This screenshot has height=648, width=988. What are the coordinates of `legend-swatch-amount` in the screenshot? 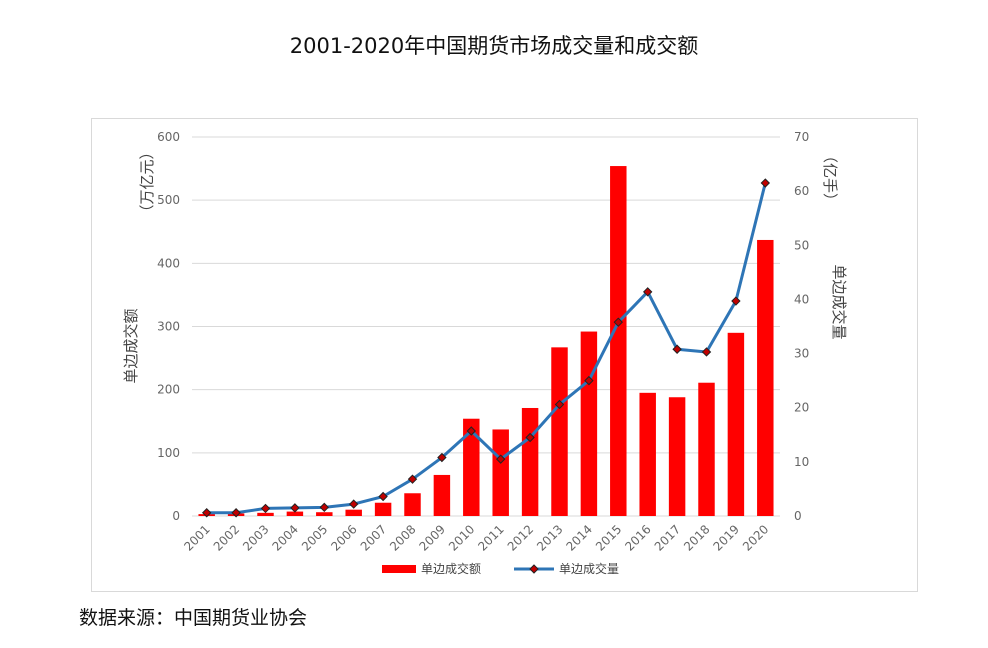 It's located at (399, 569).